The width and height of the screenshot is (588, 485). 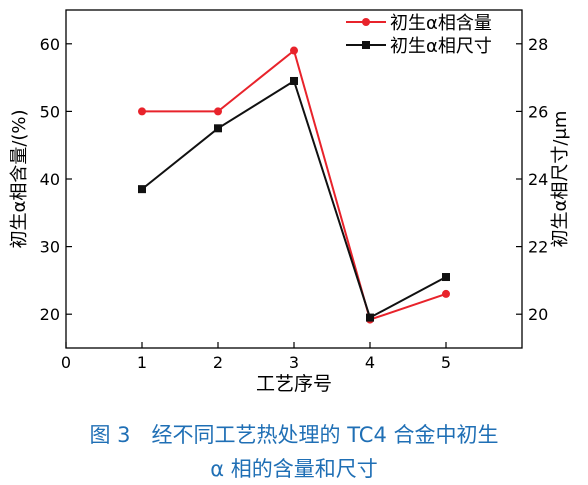 What do you see at coordinates (50, 247) in the screenshot?
I see `y-left-tick-label: 30` at bounding box center [50, 247].